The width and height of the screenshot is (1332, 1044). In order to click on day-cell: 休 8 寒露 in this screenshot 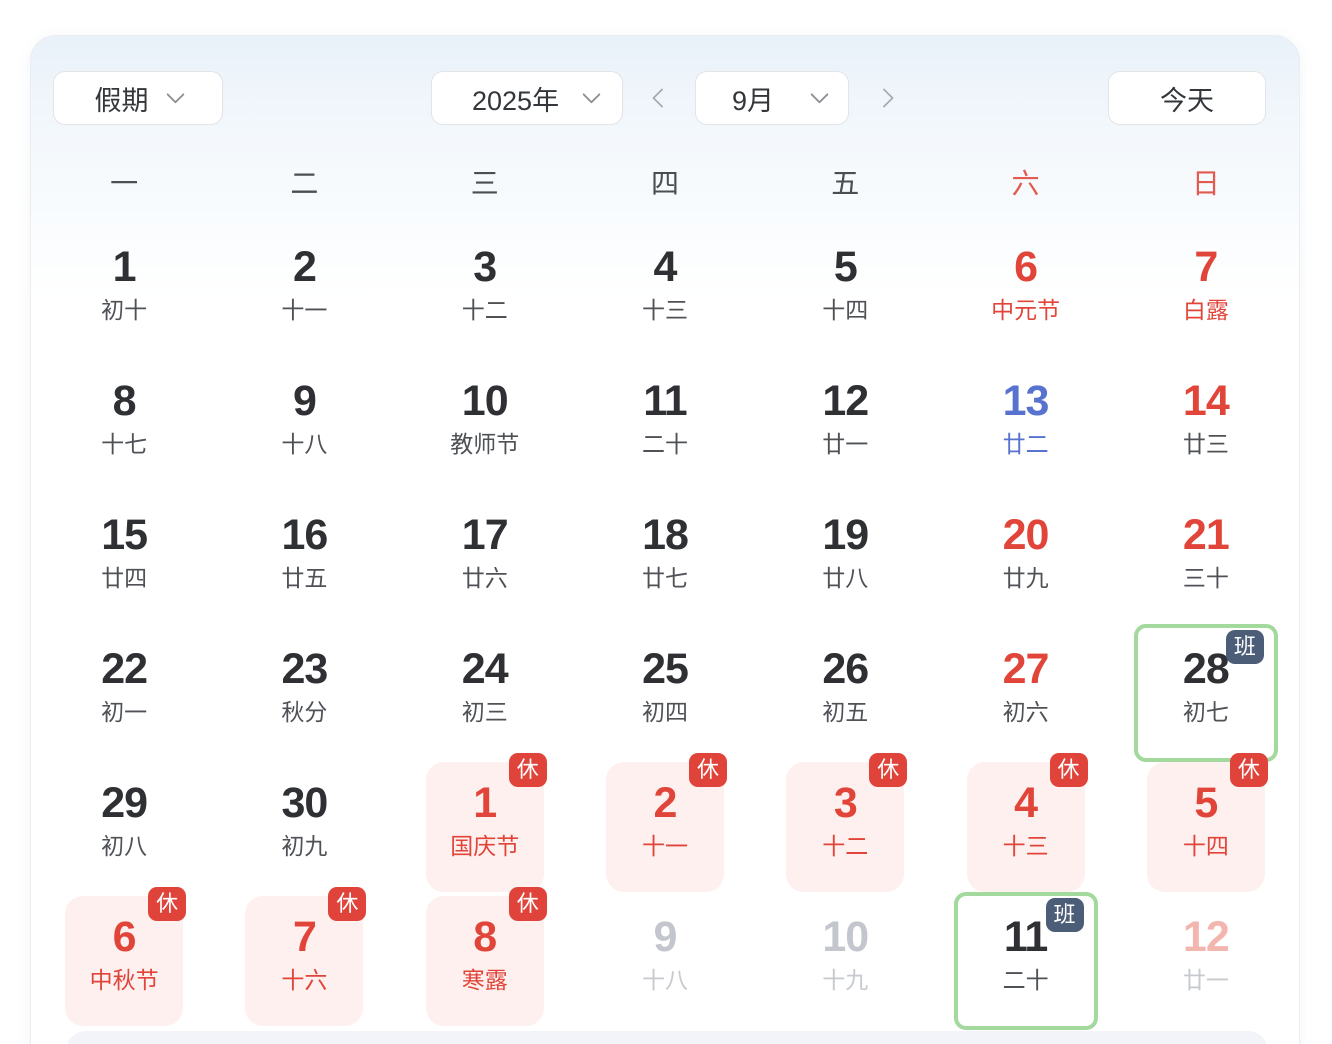, I will do `click(485, 963)`.